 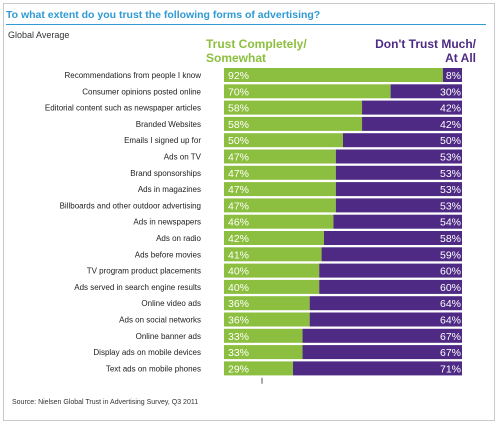 What do you see at coordinates (450, 239) in the screenshot?
I see `distrust-value-label: 58%` at bounding box center [450, 239].